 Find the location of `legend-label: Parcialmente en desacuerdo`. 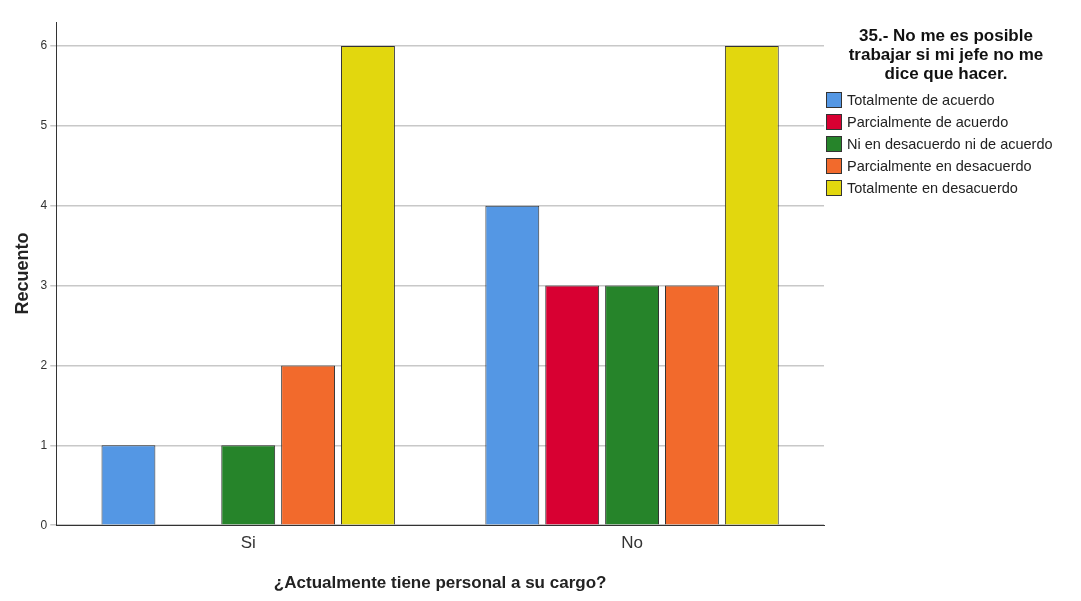

legend-label: Parcialmente en desacuerdo is located at coordinates (939, 166).